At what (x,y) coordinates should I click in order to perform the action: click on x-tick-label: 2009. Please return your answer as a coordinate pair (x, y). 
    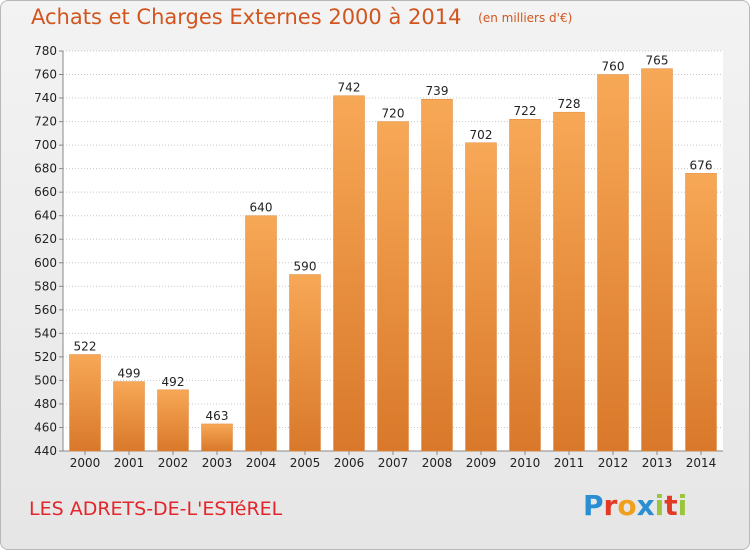
    Looking at the image, I should click on (481, 463).